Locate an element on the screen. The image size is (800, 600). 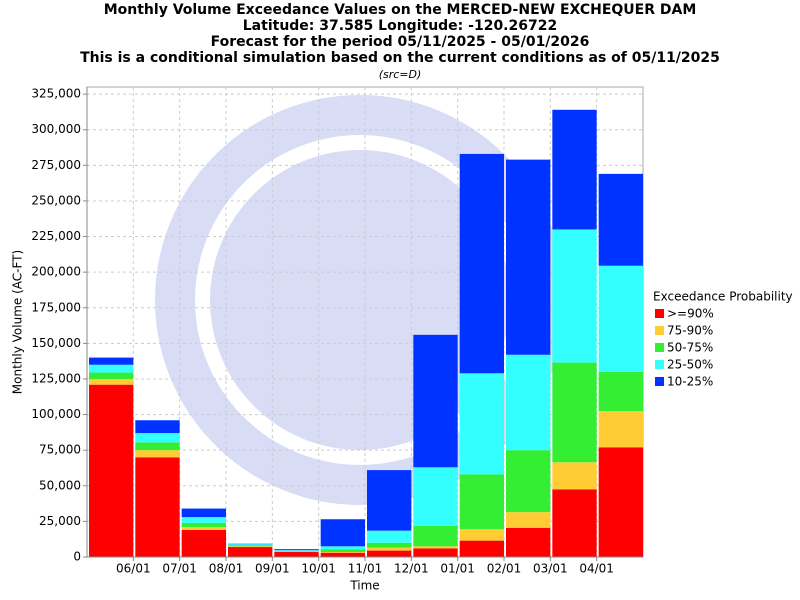
legend-title: Exceedance Probability is located at coordinates (723, 297).